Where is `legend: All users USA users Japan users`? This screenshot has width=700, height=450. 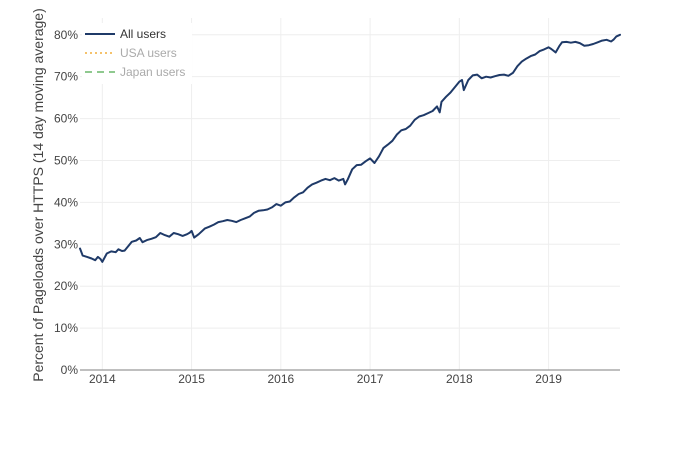
legend: All users USA users Japan users is located at coordinates (137, 53).